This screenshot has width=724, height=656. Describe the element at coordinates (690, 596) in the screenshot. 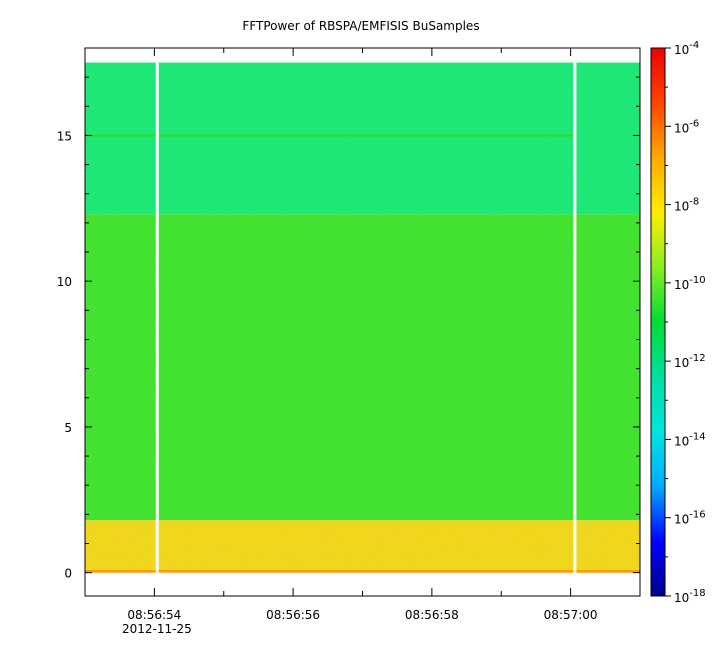

I see `colorbar-tick-label: 10⁻¹⁸` at that location.